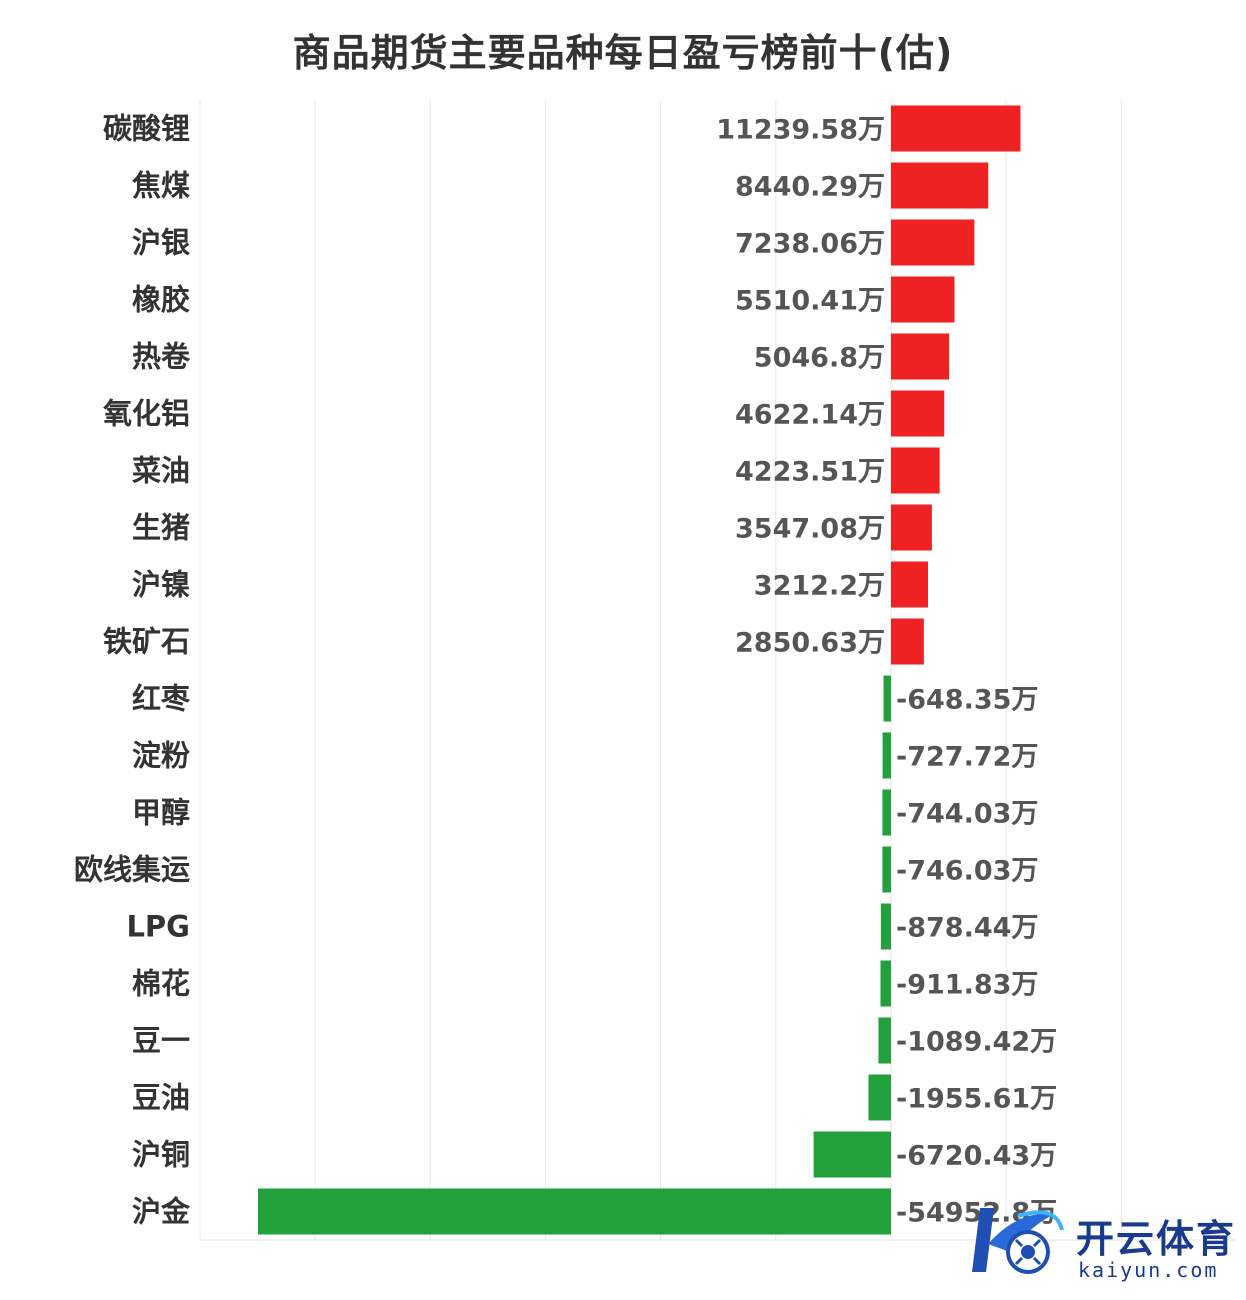 This screenshot has width=1246, height=1300. What do you see at coordinates (967, 700) in the screenshot?
I see `value-label: -648.35万` at bounding box center [967, 700].